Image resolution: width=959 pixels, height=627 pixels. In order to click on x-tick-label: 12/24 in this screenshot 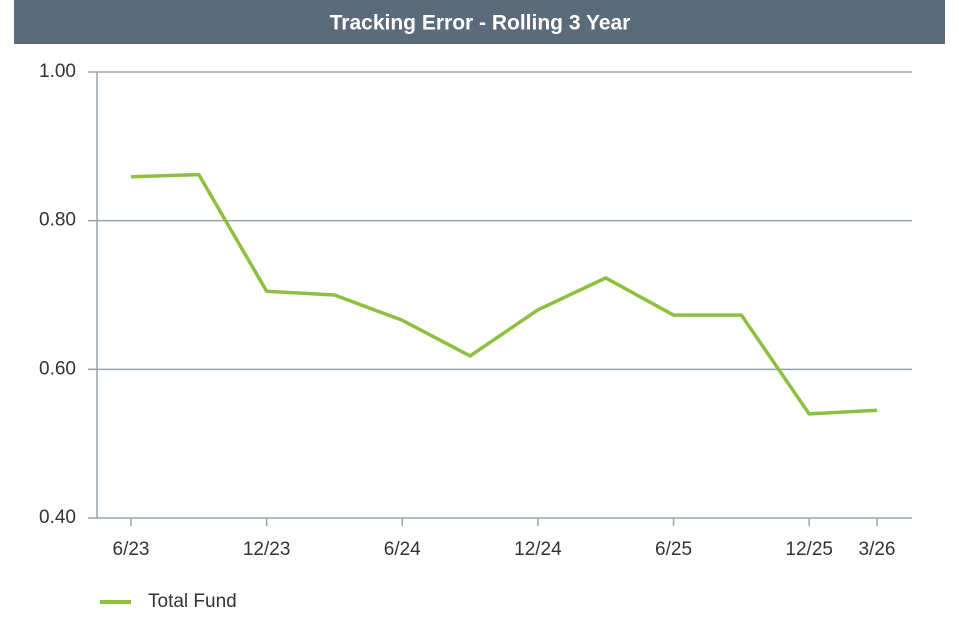, I will do `click(538, 549)`.